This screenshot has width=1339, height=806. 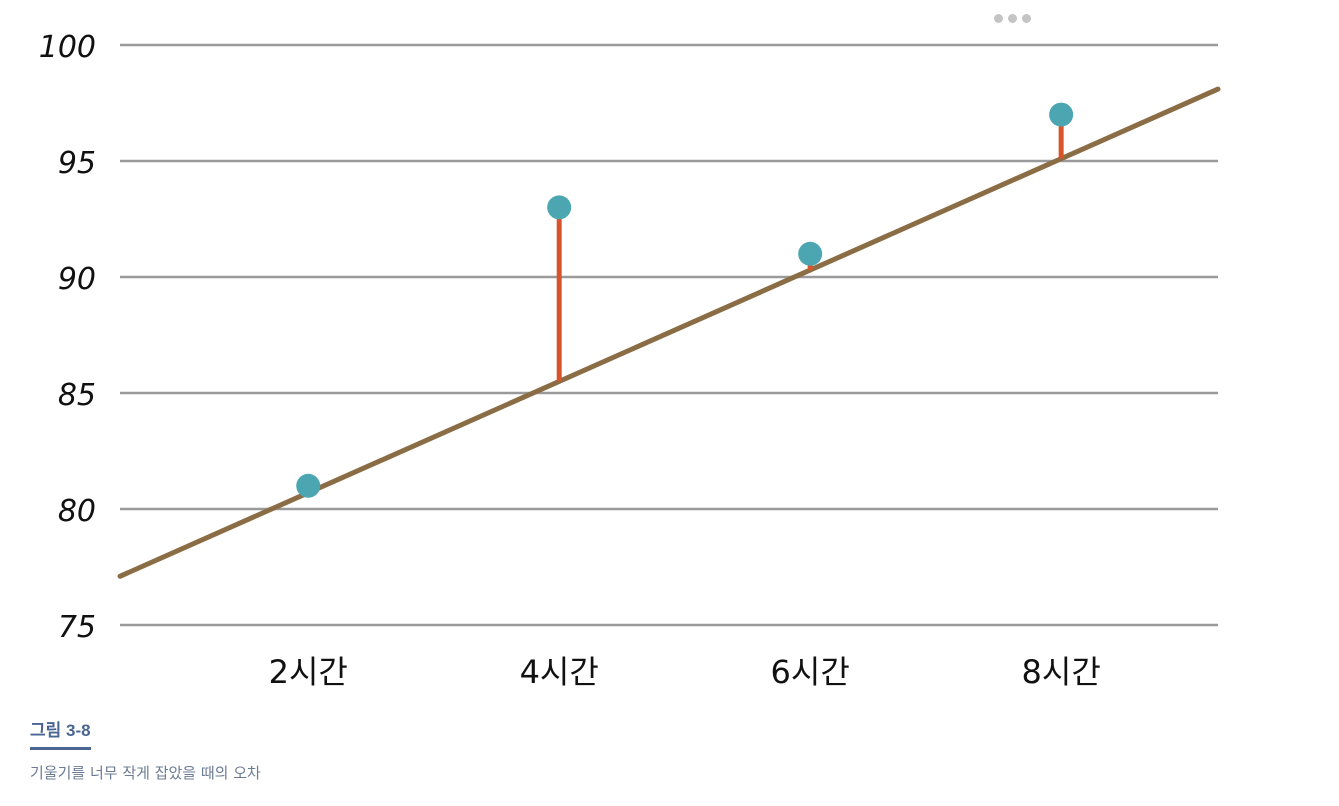 I want to click on x-category-label: 2시간, so click(x=308, y=672).